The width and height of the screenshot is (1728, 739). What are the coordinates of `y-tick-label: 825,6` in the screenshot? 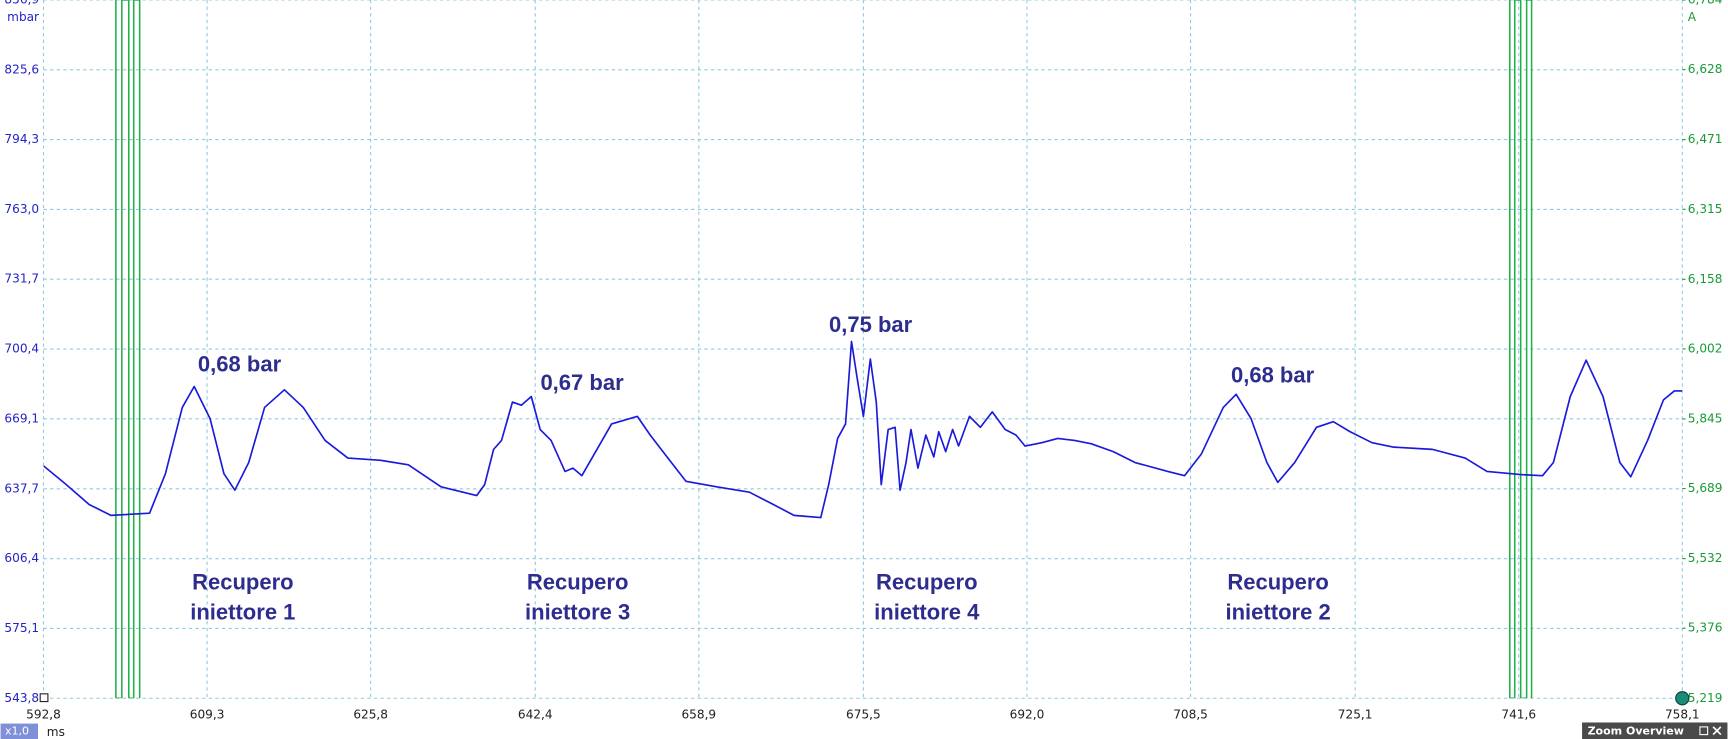 It's located at (21, 69).